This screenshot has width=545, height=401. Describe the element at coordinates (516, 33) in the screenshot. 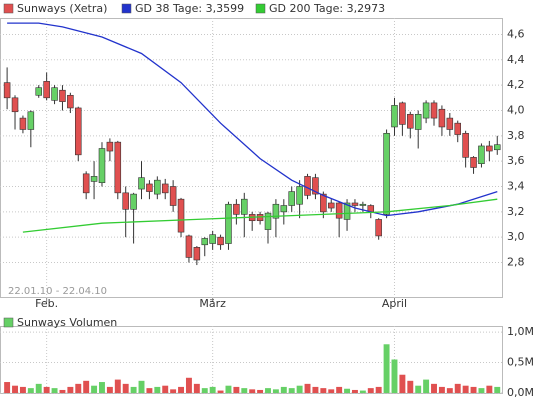

I see `y-tick-label: 4,6` at that location.